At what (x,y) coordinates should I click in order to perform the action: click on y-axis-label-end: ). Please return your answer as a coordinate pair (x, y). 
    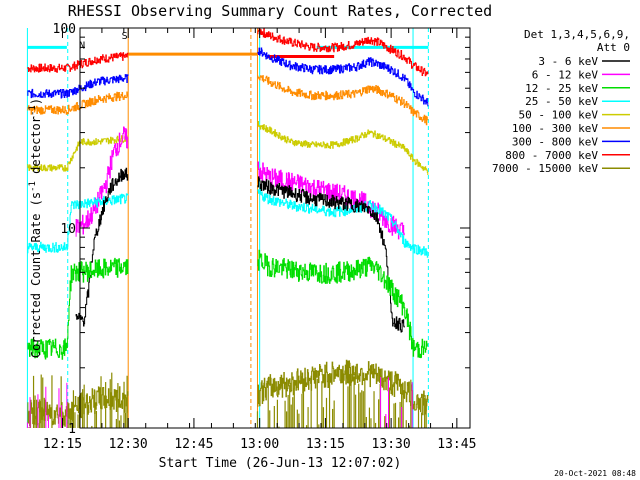
    Looking at the image, I should click on (36, 101).